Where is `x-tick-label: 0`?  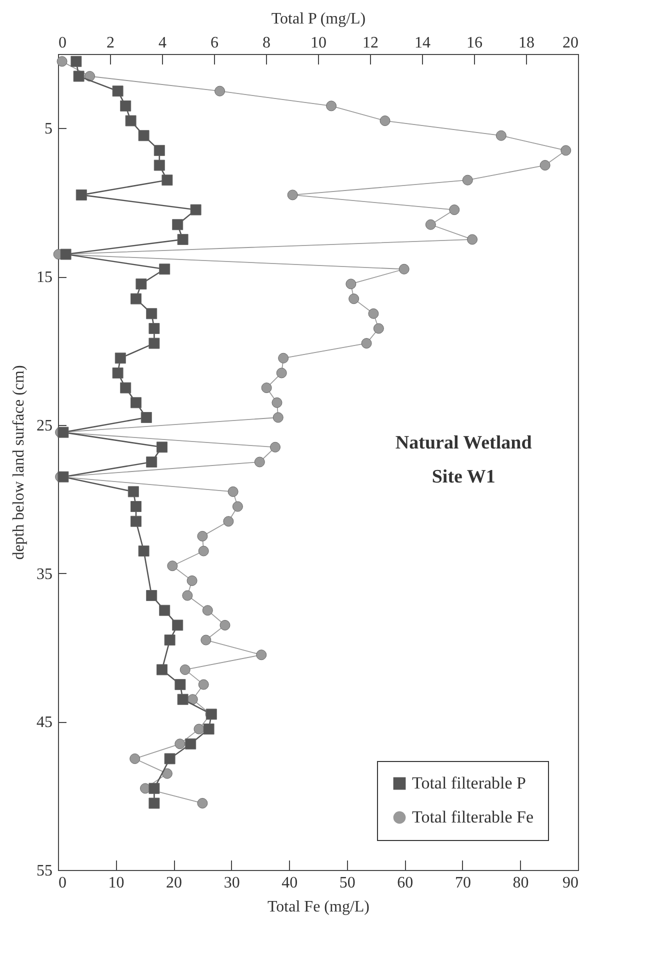 x-tick-label: 0 is located at coordinates (62, 883).